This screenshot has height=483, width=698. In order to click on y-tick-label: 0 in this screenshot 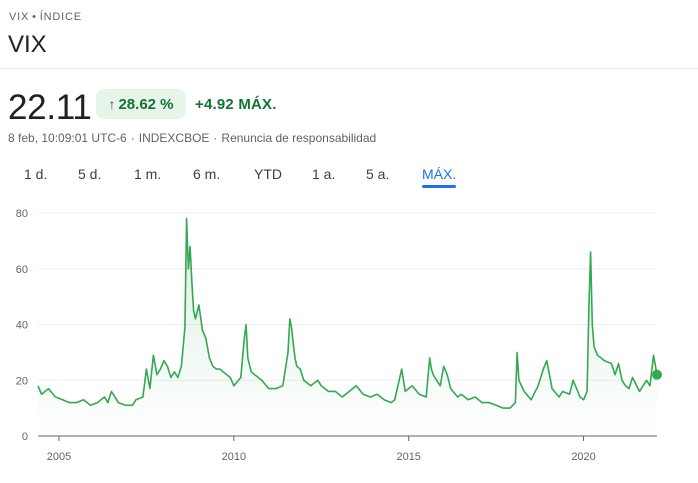, I will do `click(25, 437)`.